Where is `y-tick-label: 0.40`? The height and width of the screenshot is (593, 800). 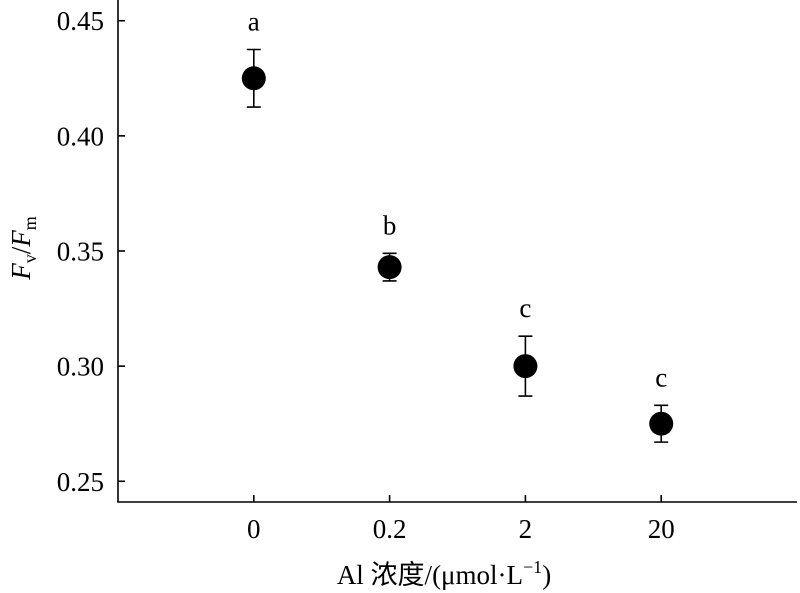 y-tick-label: 0.40 is located at coordinates (80, 136).